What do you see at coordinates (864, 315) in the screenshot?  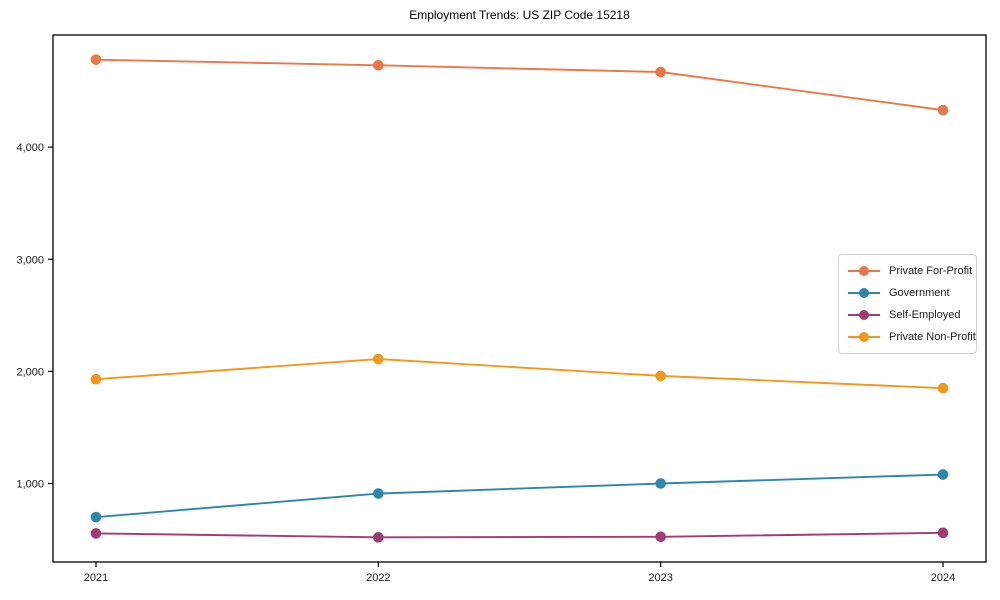 I see `legend-marker-self-employed` at bounding box center [864, 315].